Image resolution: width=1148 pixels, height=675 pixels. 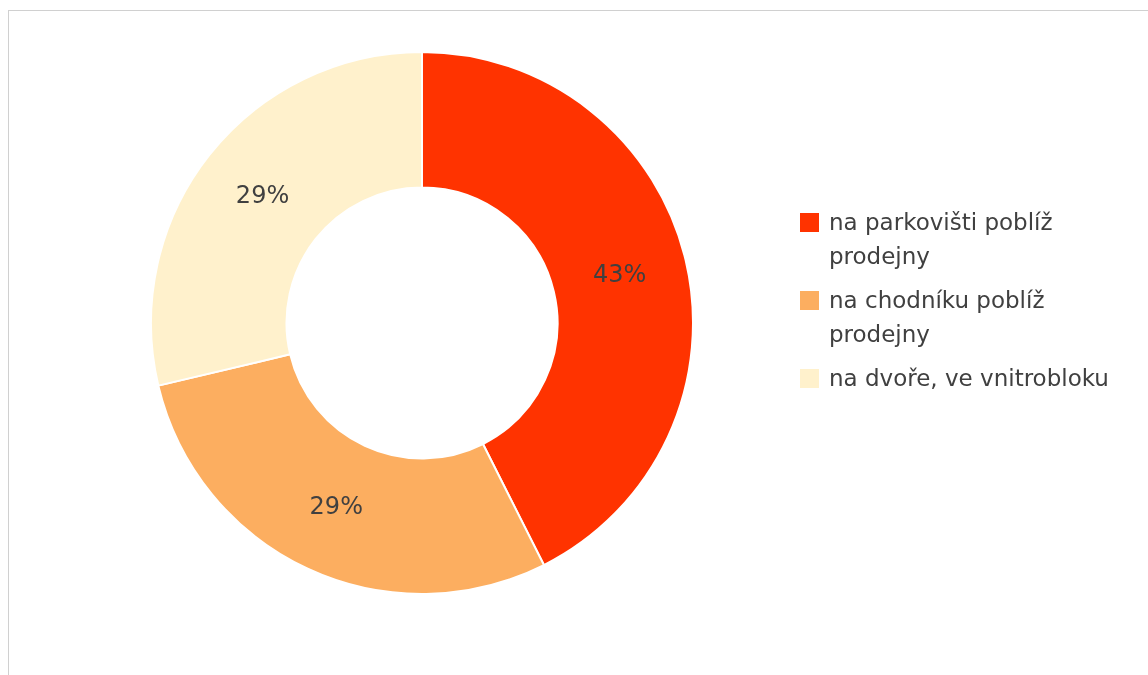 I want to click on legend-label: na chodníku poblíž prodejny, so click(x=937, y=317).